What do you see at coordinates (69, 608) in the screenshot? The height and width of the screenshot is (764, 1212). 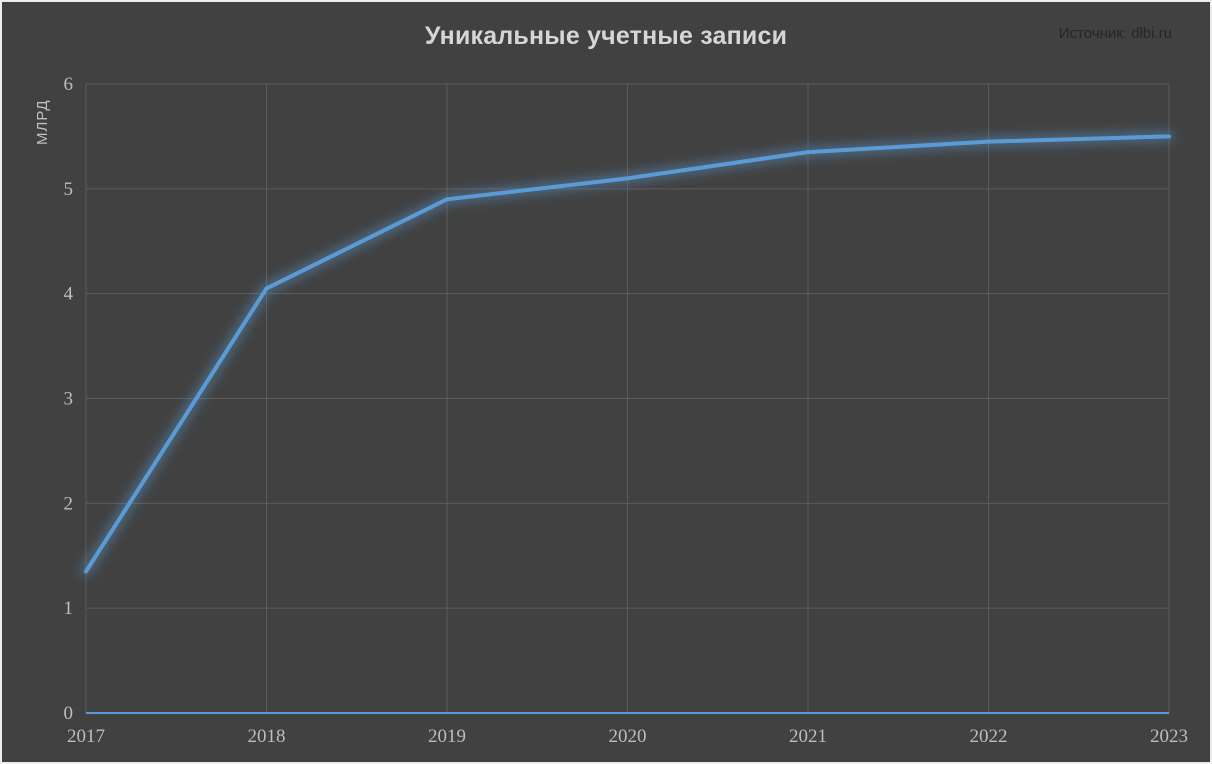 I see `y-tick-label: 1` at bounding box center [69, 608].